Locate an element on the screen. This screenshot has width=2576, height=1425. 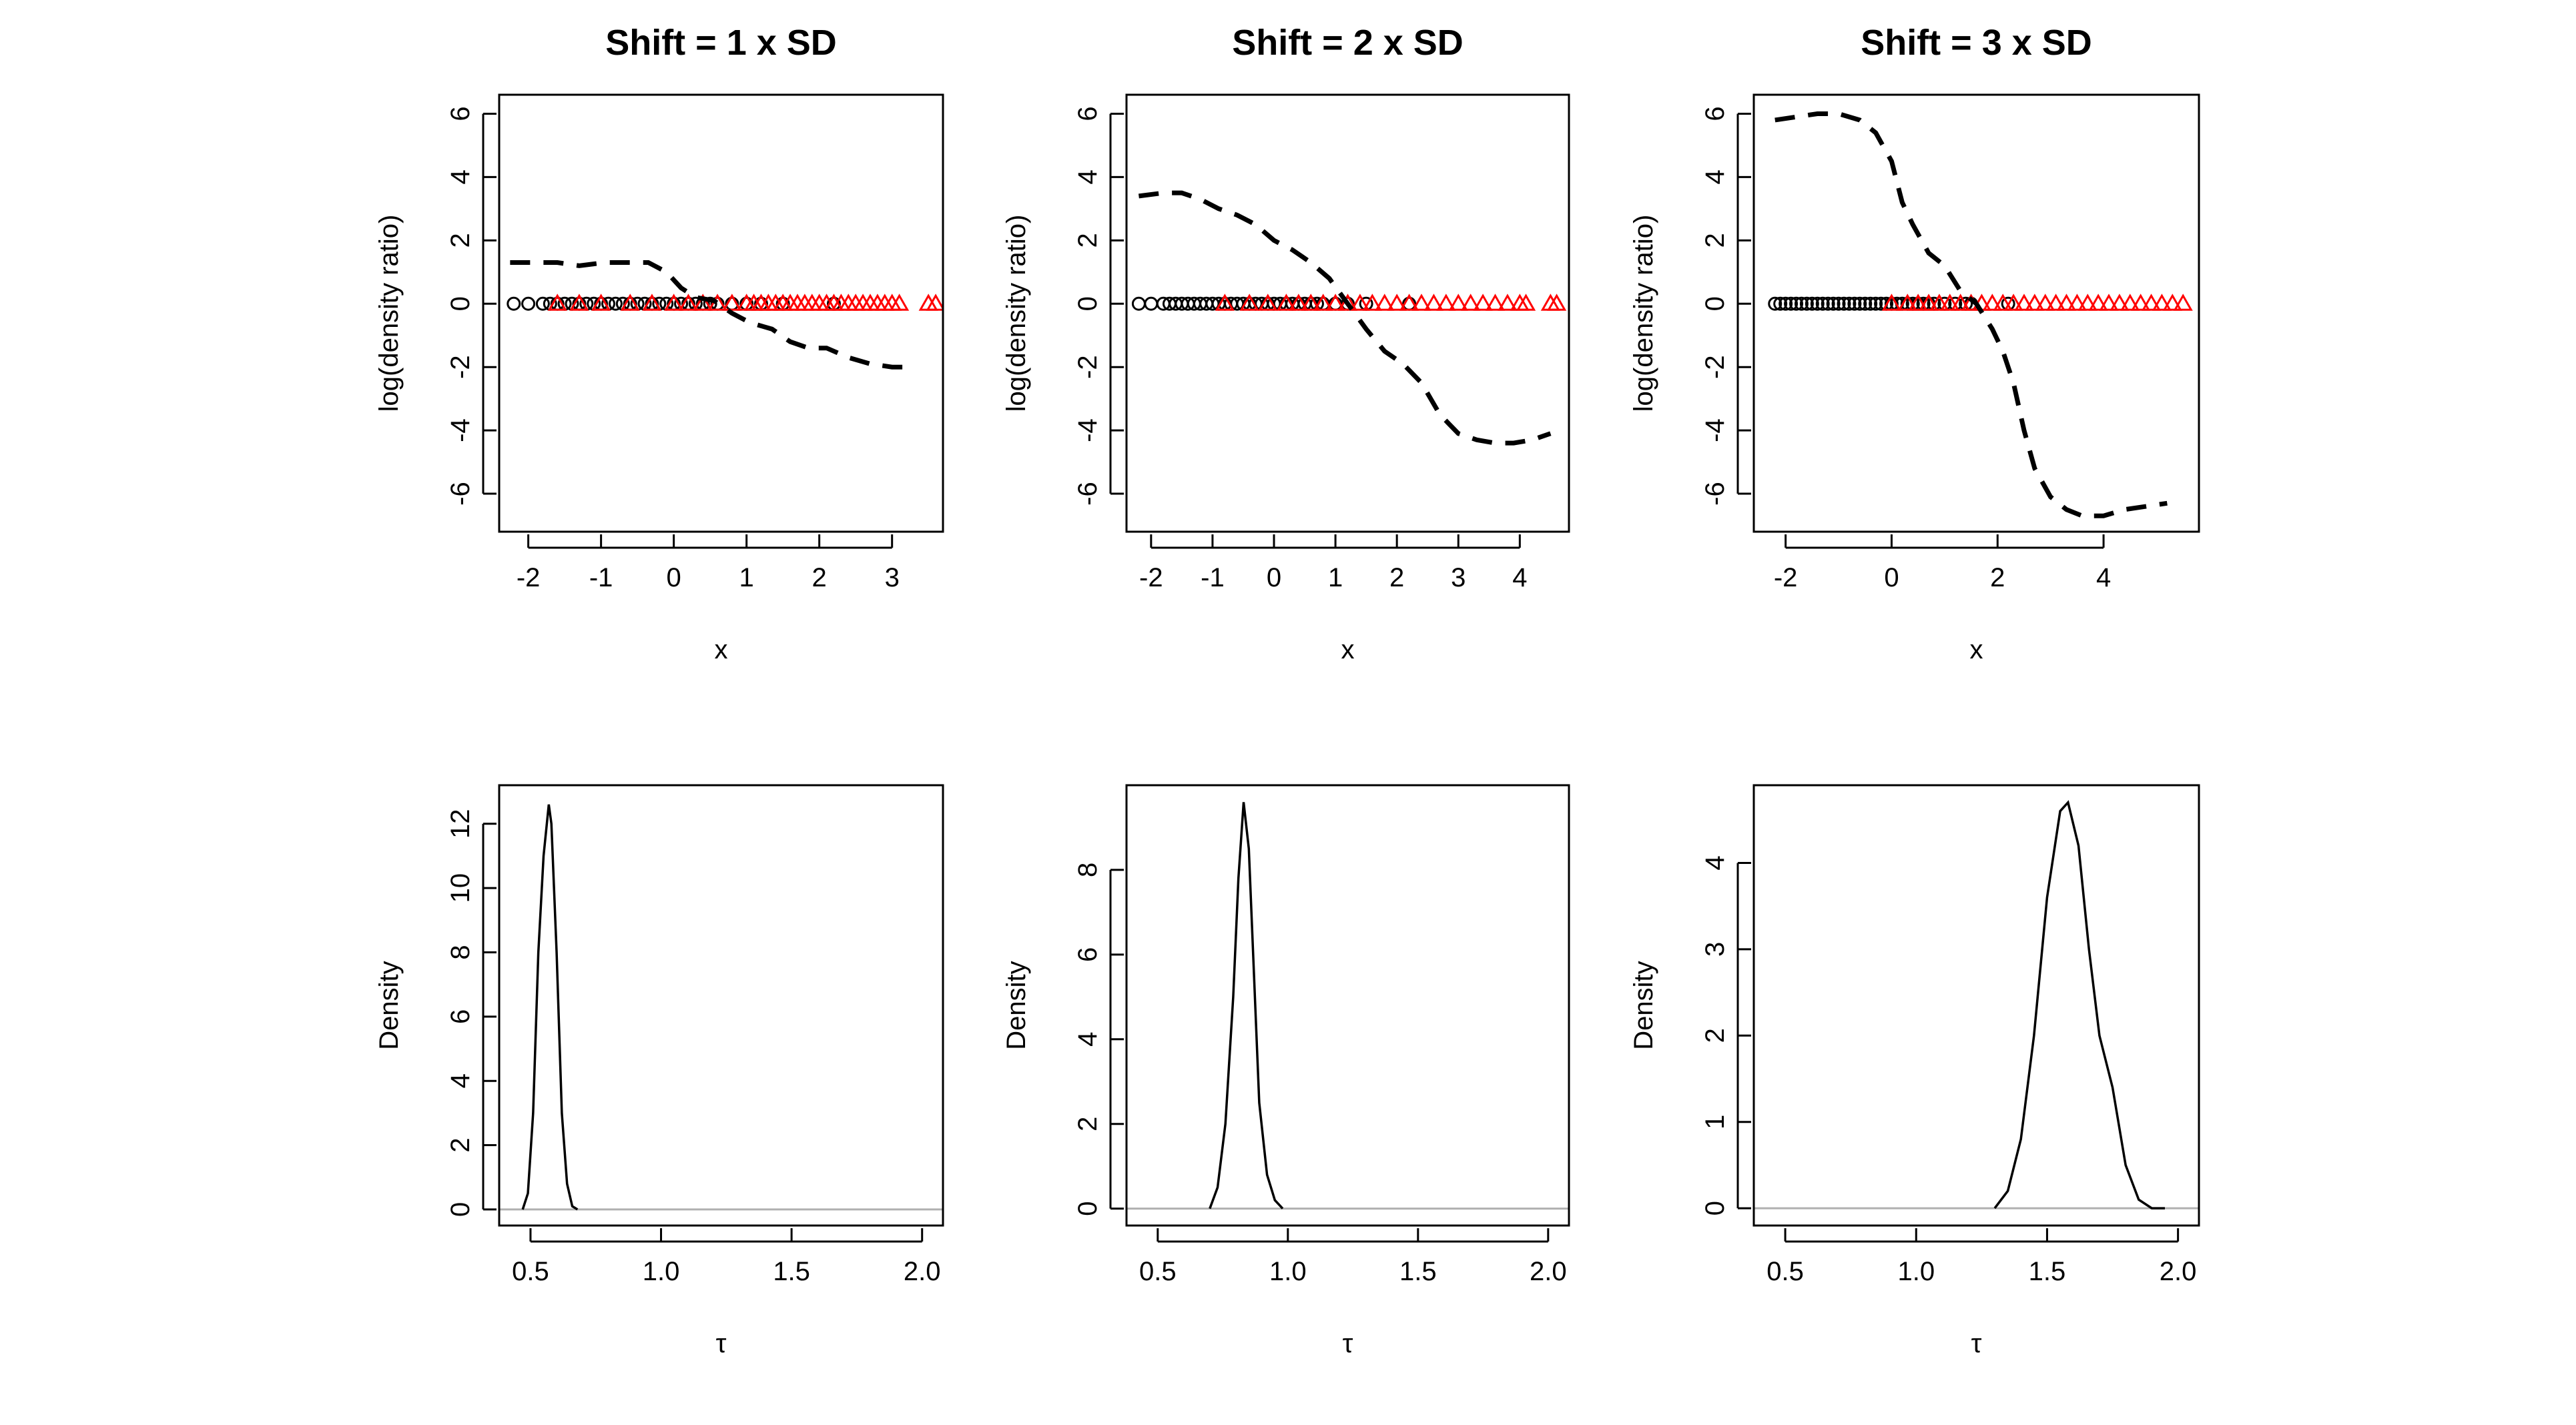
y-tick-label: 8 is located at coordinates (1087, 870).